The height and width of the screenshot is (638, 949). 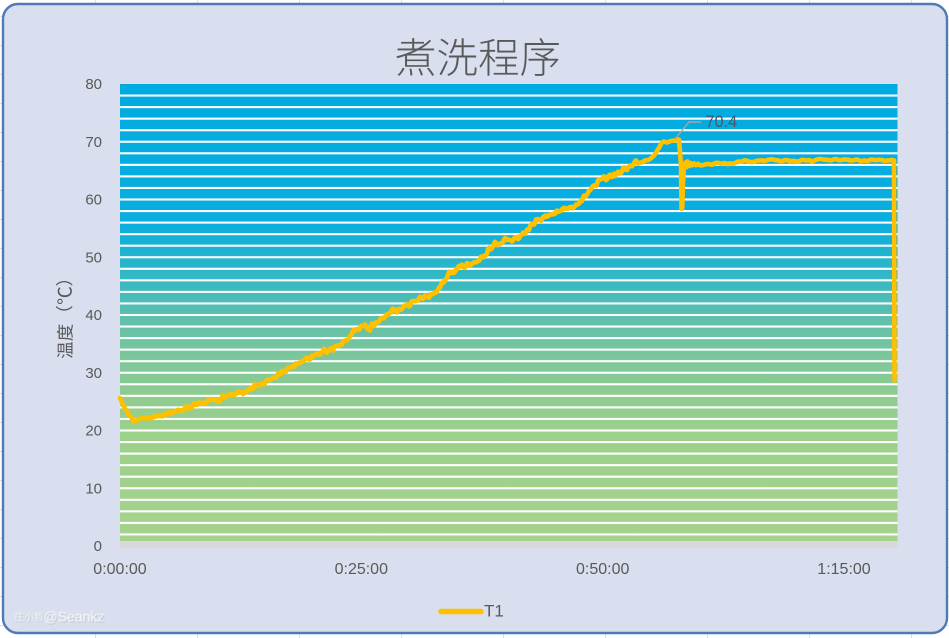 I want to click on svg-text: T1, so click(x=494, y=610).